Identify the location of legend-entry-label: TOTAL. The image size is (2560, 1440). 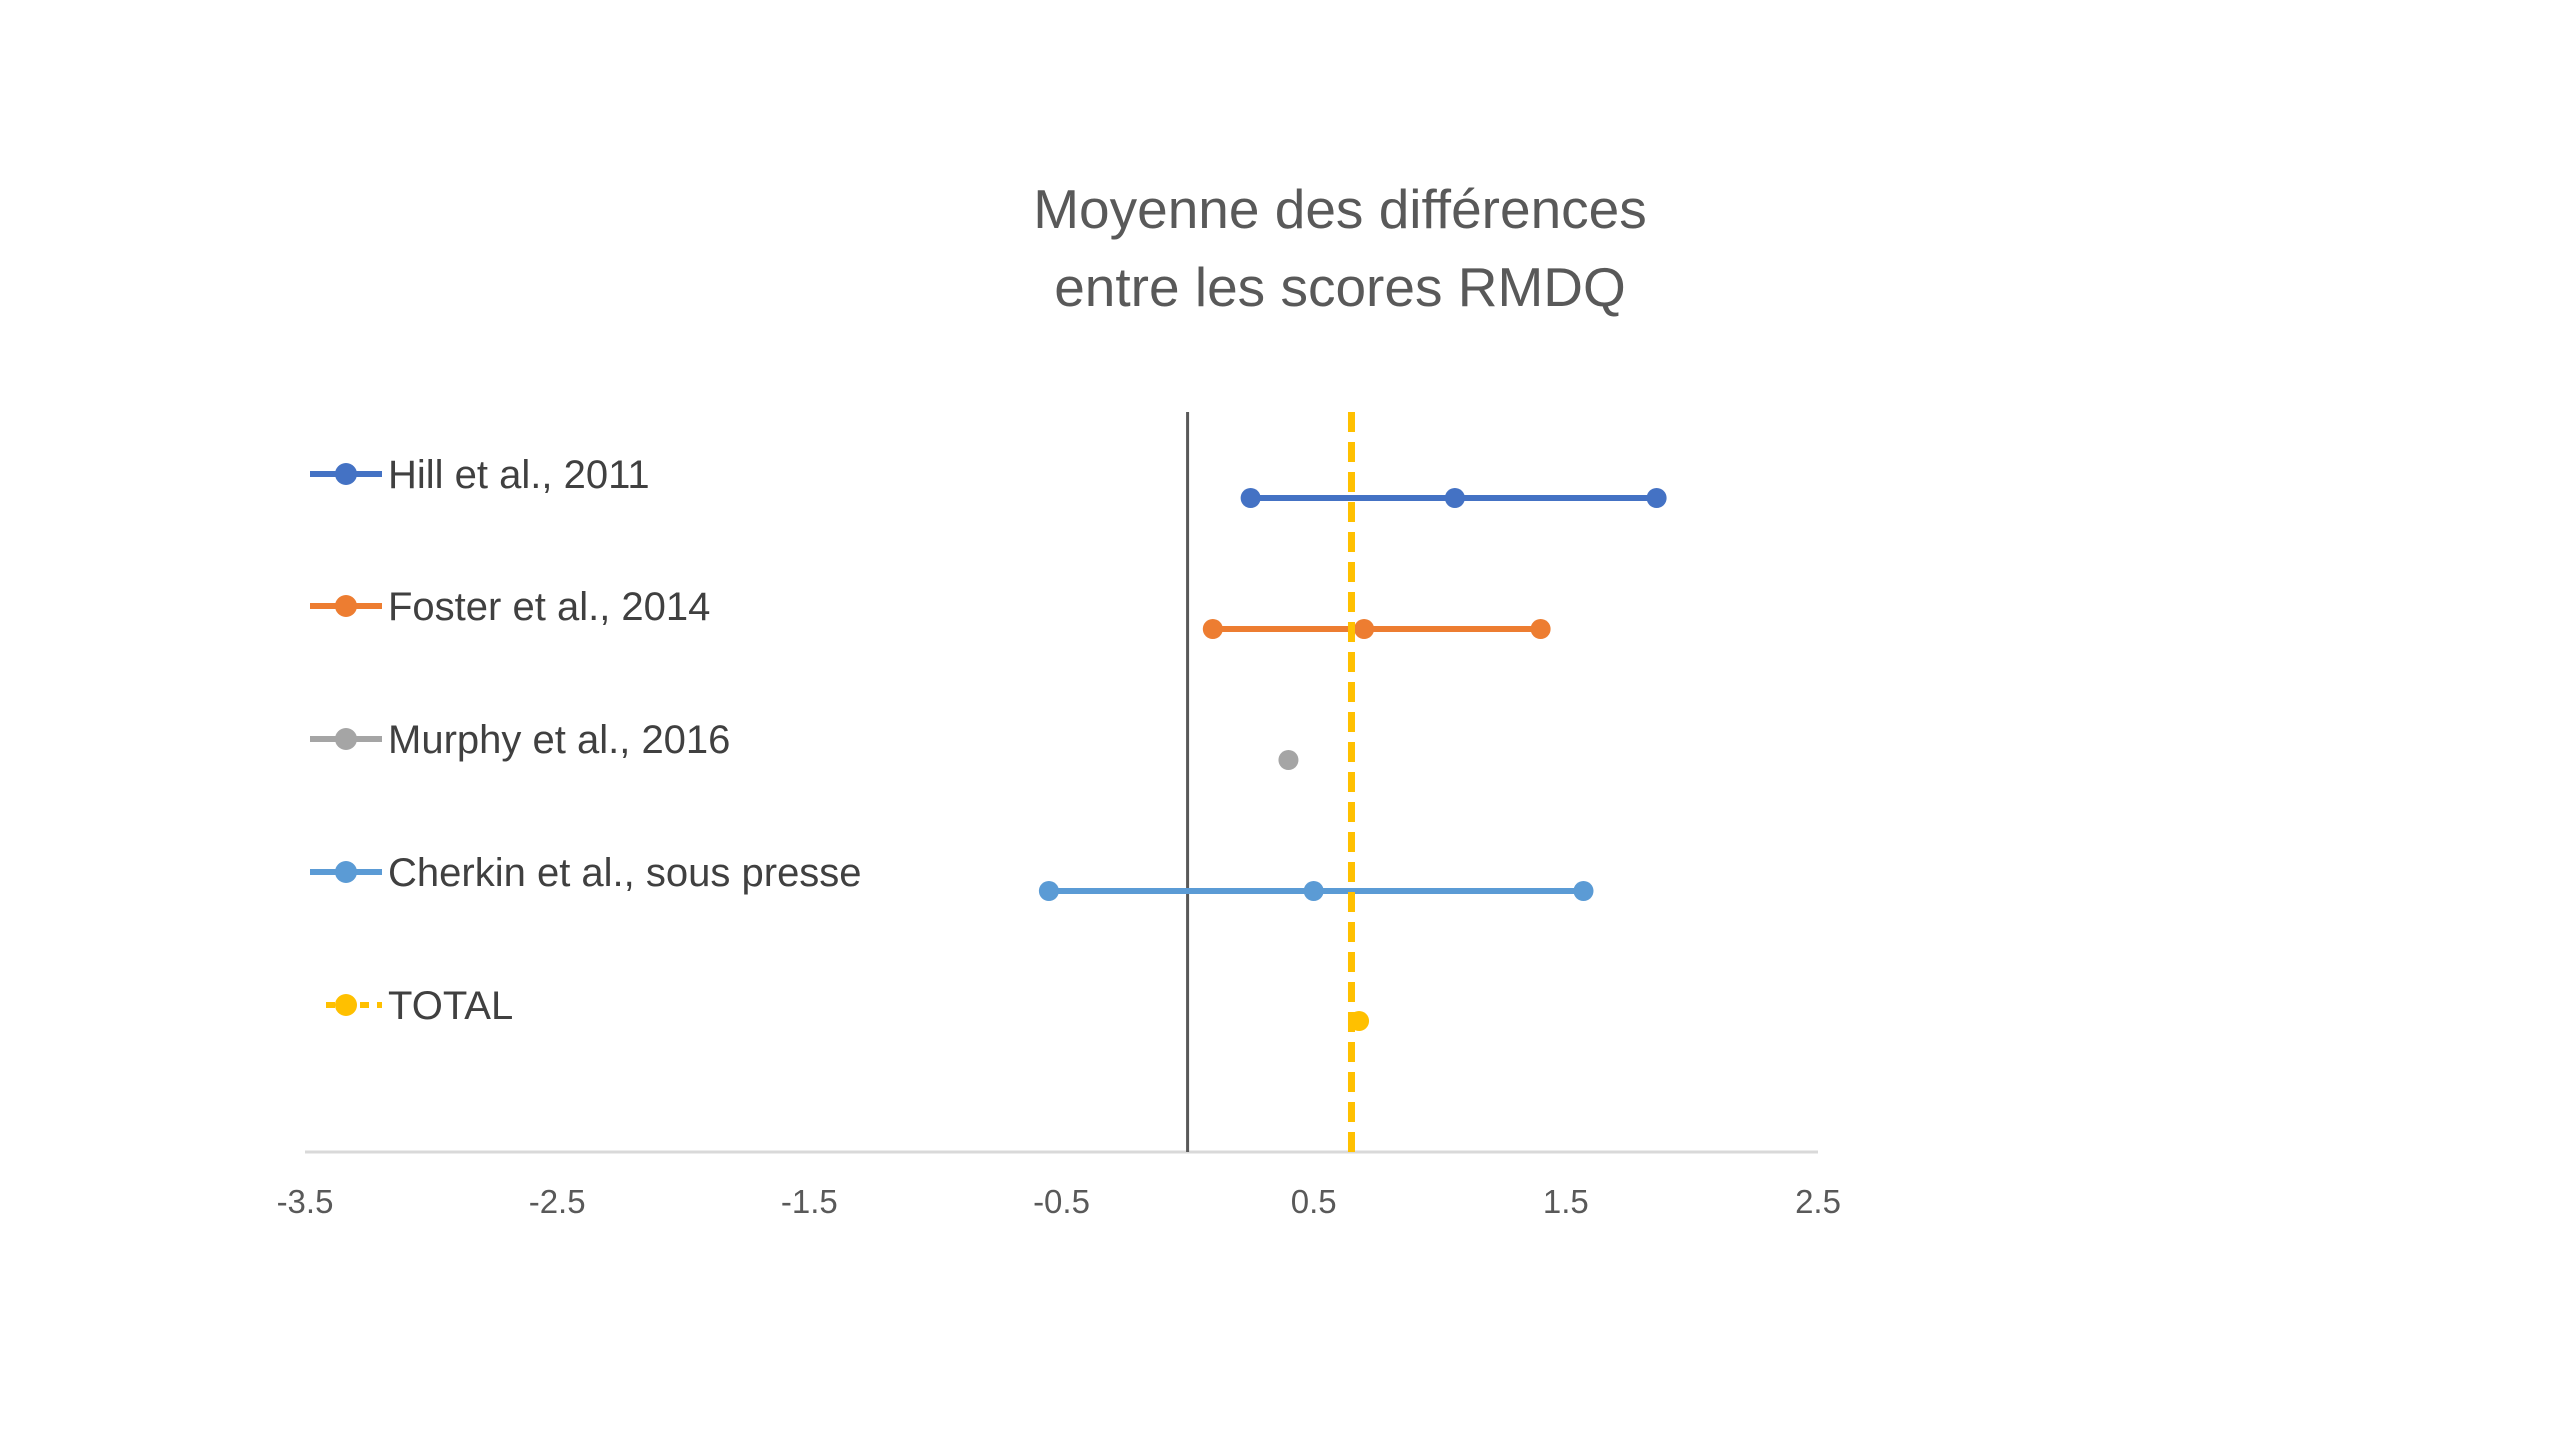
(450, 1006).